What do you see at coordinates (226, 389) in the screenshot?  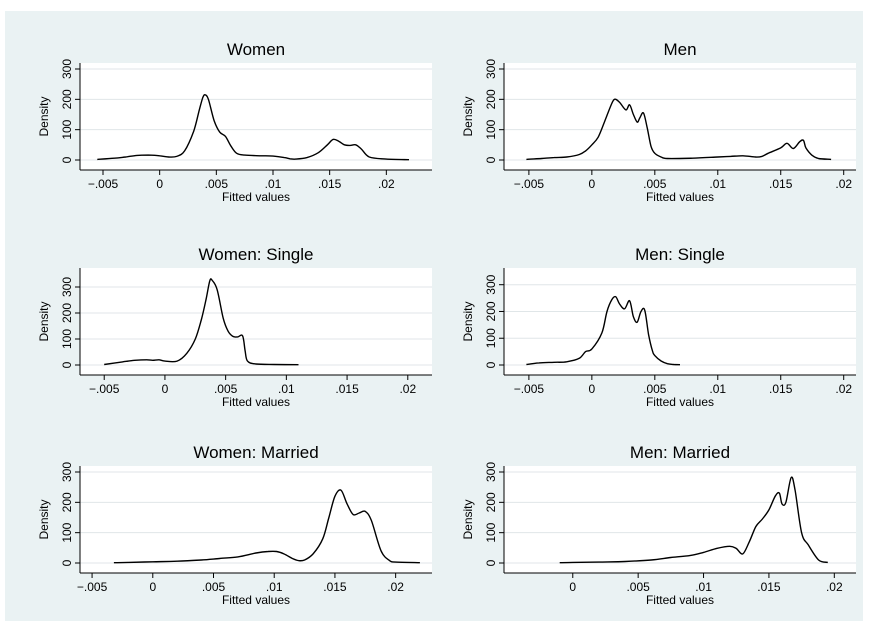 I see `panel-3-x-tick-label: .005` at bounding box center [226, 389].